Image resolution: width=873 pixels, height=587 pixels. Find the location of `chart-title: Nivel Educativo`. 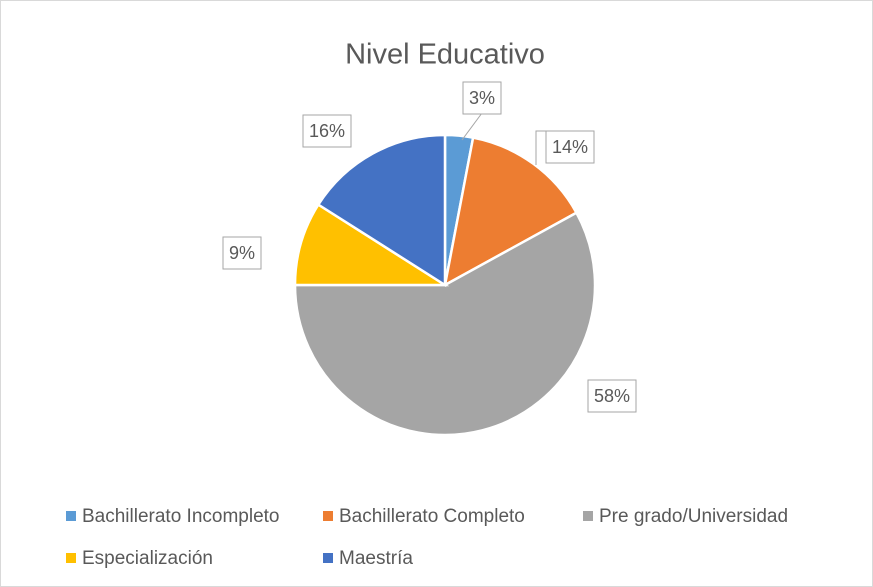

chart-title: Nivel Educativo is located at coordinates (445, 55).